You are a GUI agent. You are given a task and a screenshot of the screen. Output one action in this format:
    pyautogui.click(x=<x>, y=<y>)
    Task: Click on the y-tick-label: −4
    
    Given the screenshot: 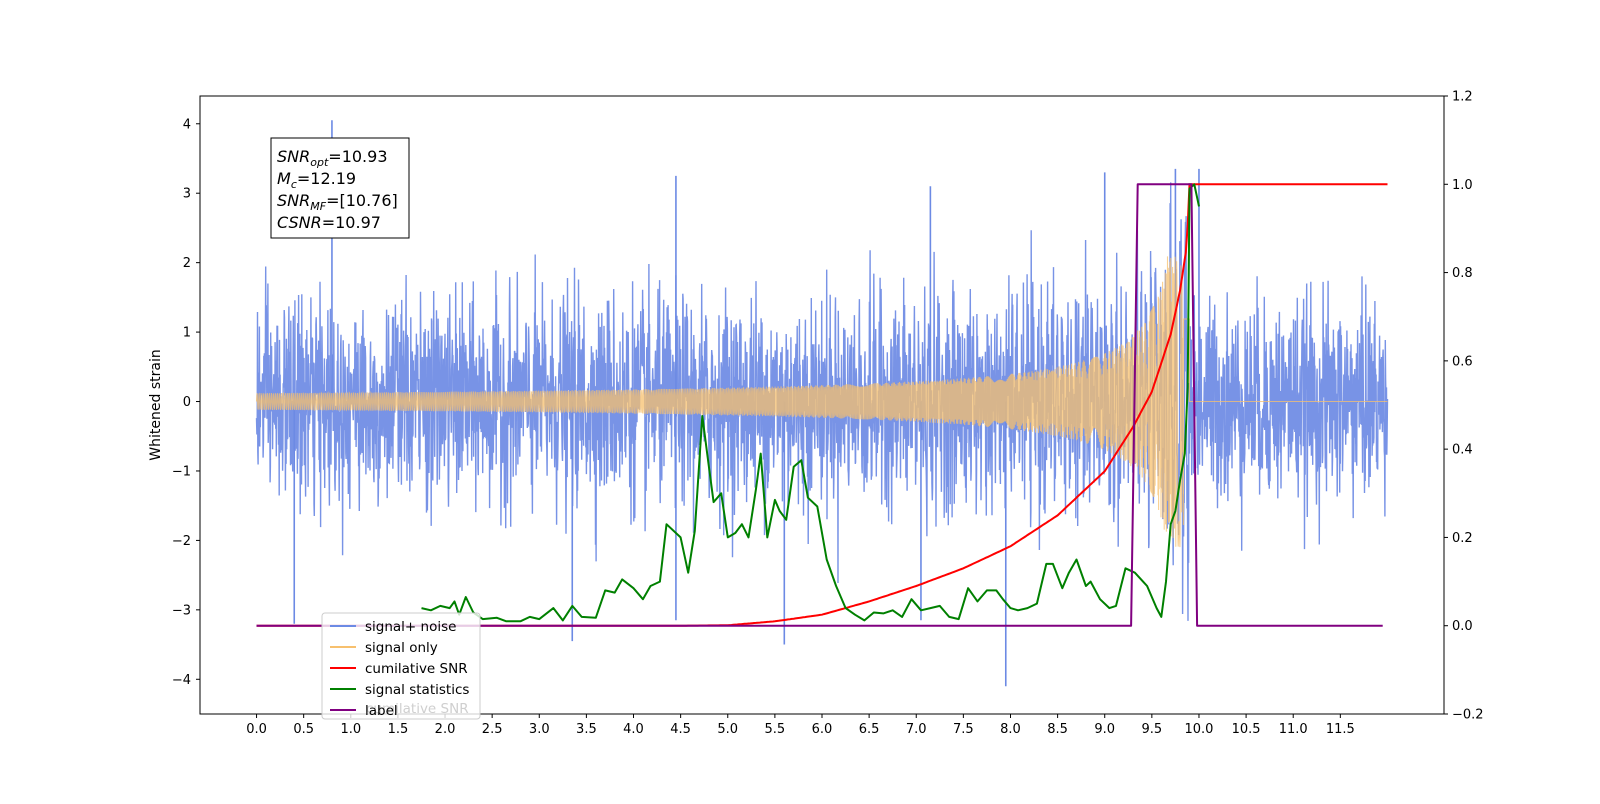 What is the action you would take?
    pyautogui.click(x=181, y=680)
    